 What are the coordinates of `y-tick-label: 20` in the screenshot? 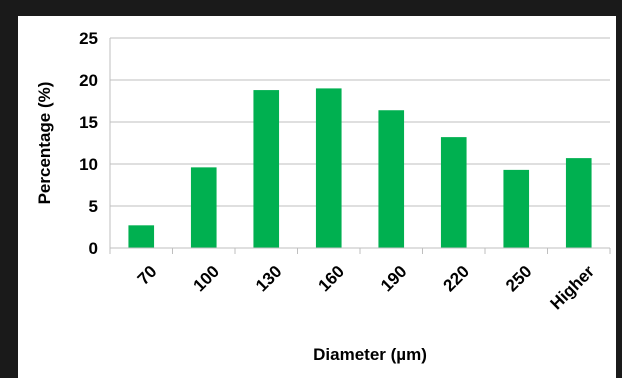 It's located at (88, 80).